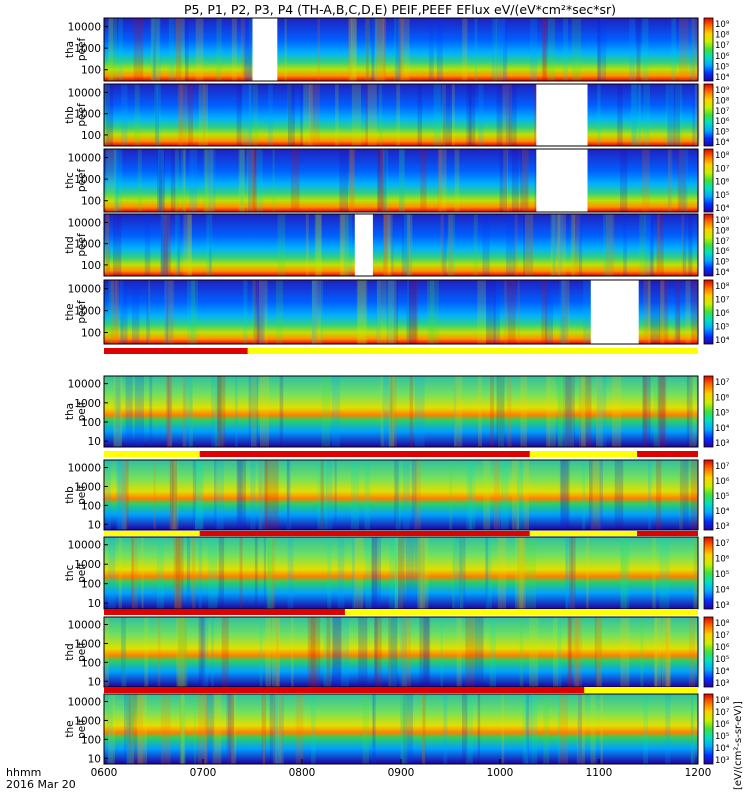 This screenshot has width=750, height=800. Describe the element at coordinates (302, 773) in the screenshot. I see `x-tick-label: 0800` at that location.